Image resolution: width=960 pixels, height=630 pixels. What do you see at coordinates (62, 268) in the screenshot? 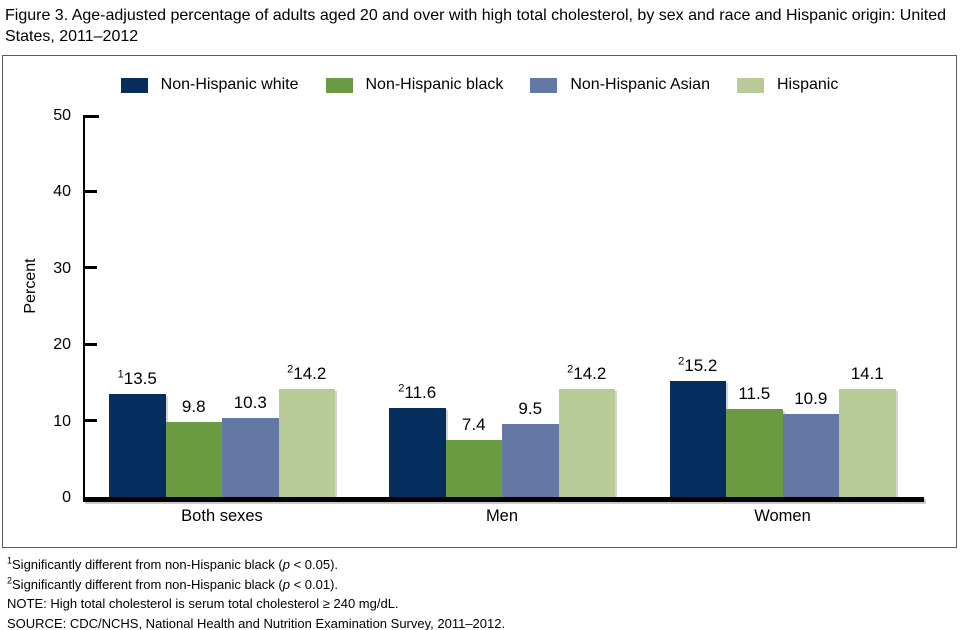
I see `y-tick-label: 30` at bounding box center [62, 268].